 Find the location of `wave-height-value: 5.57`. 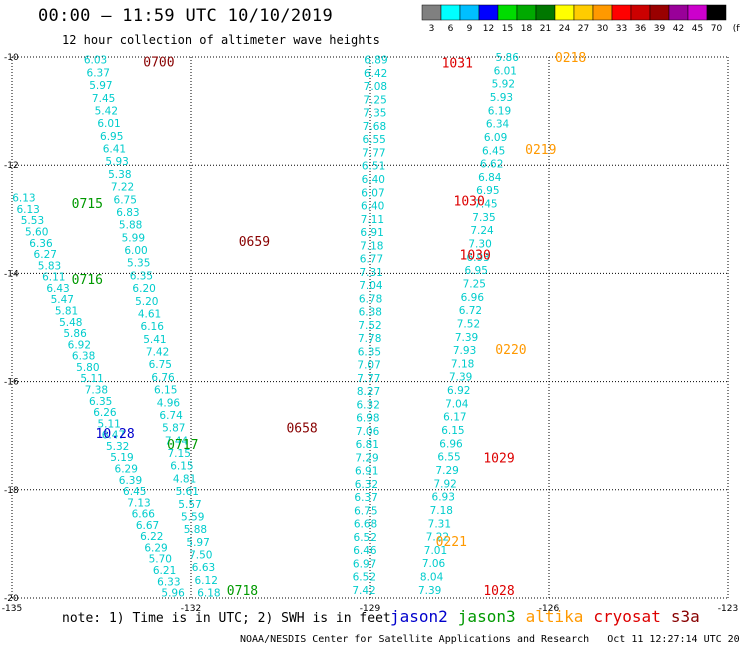

wave-height-value: 5.57 is located at coordinates (189, 505).